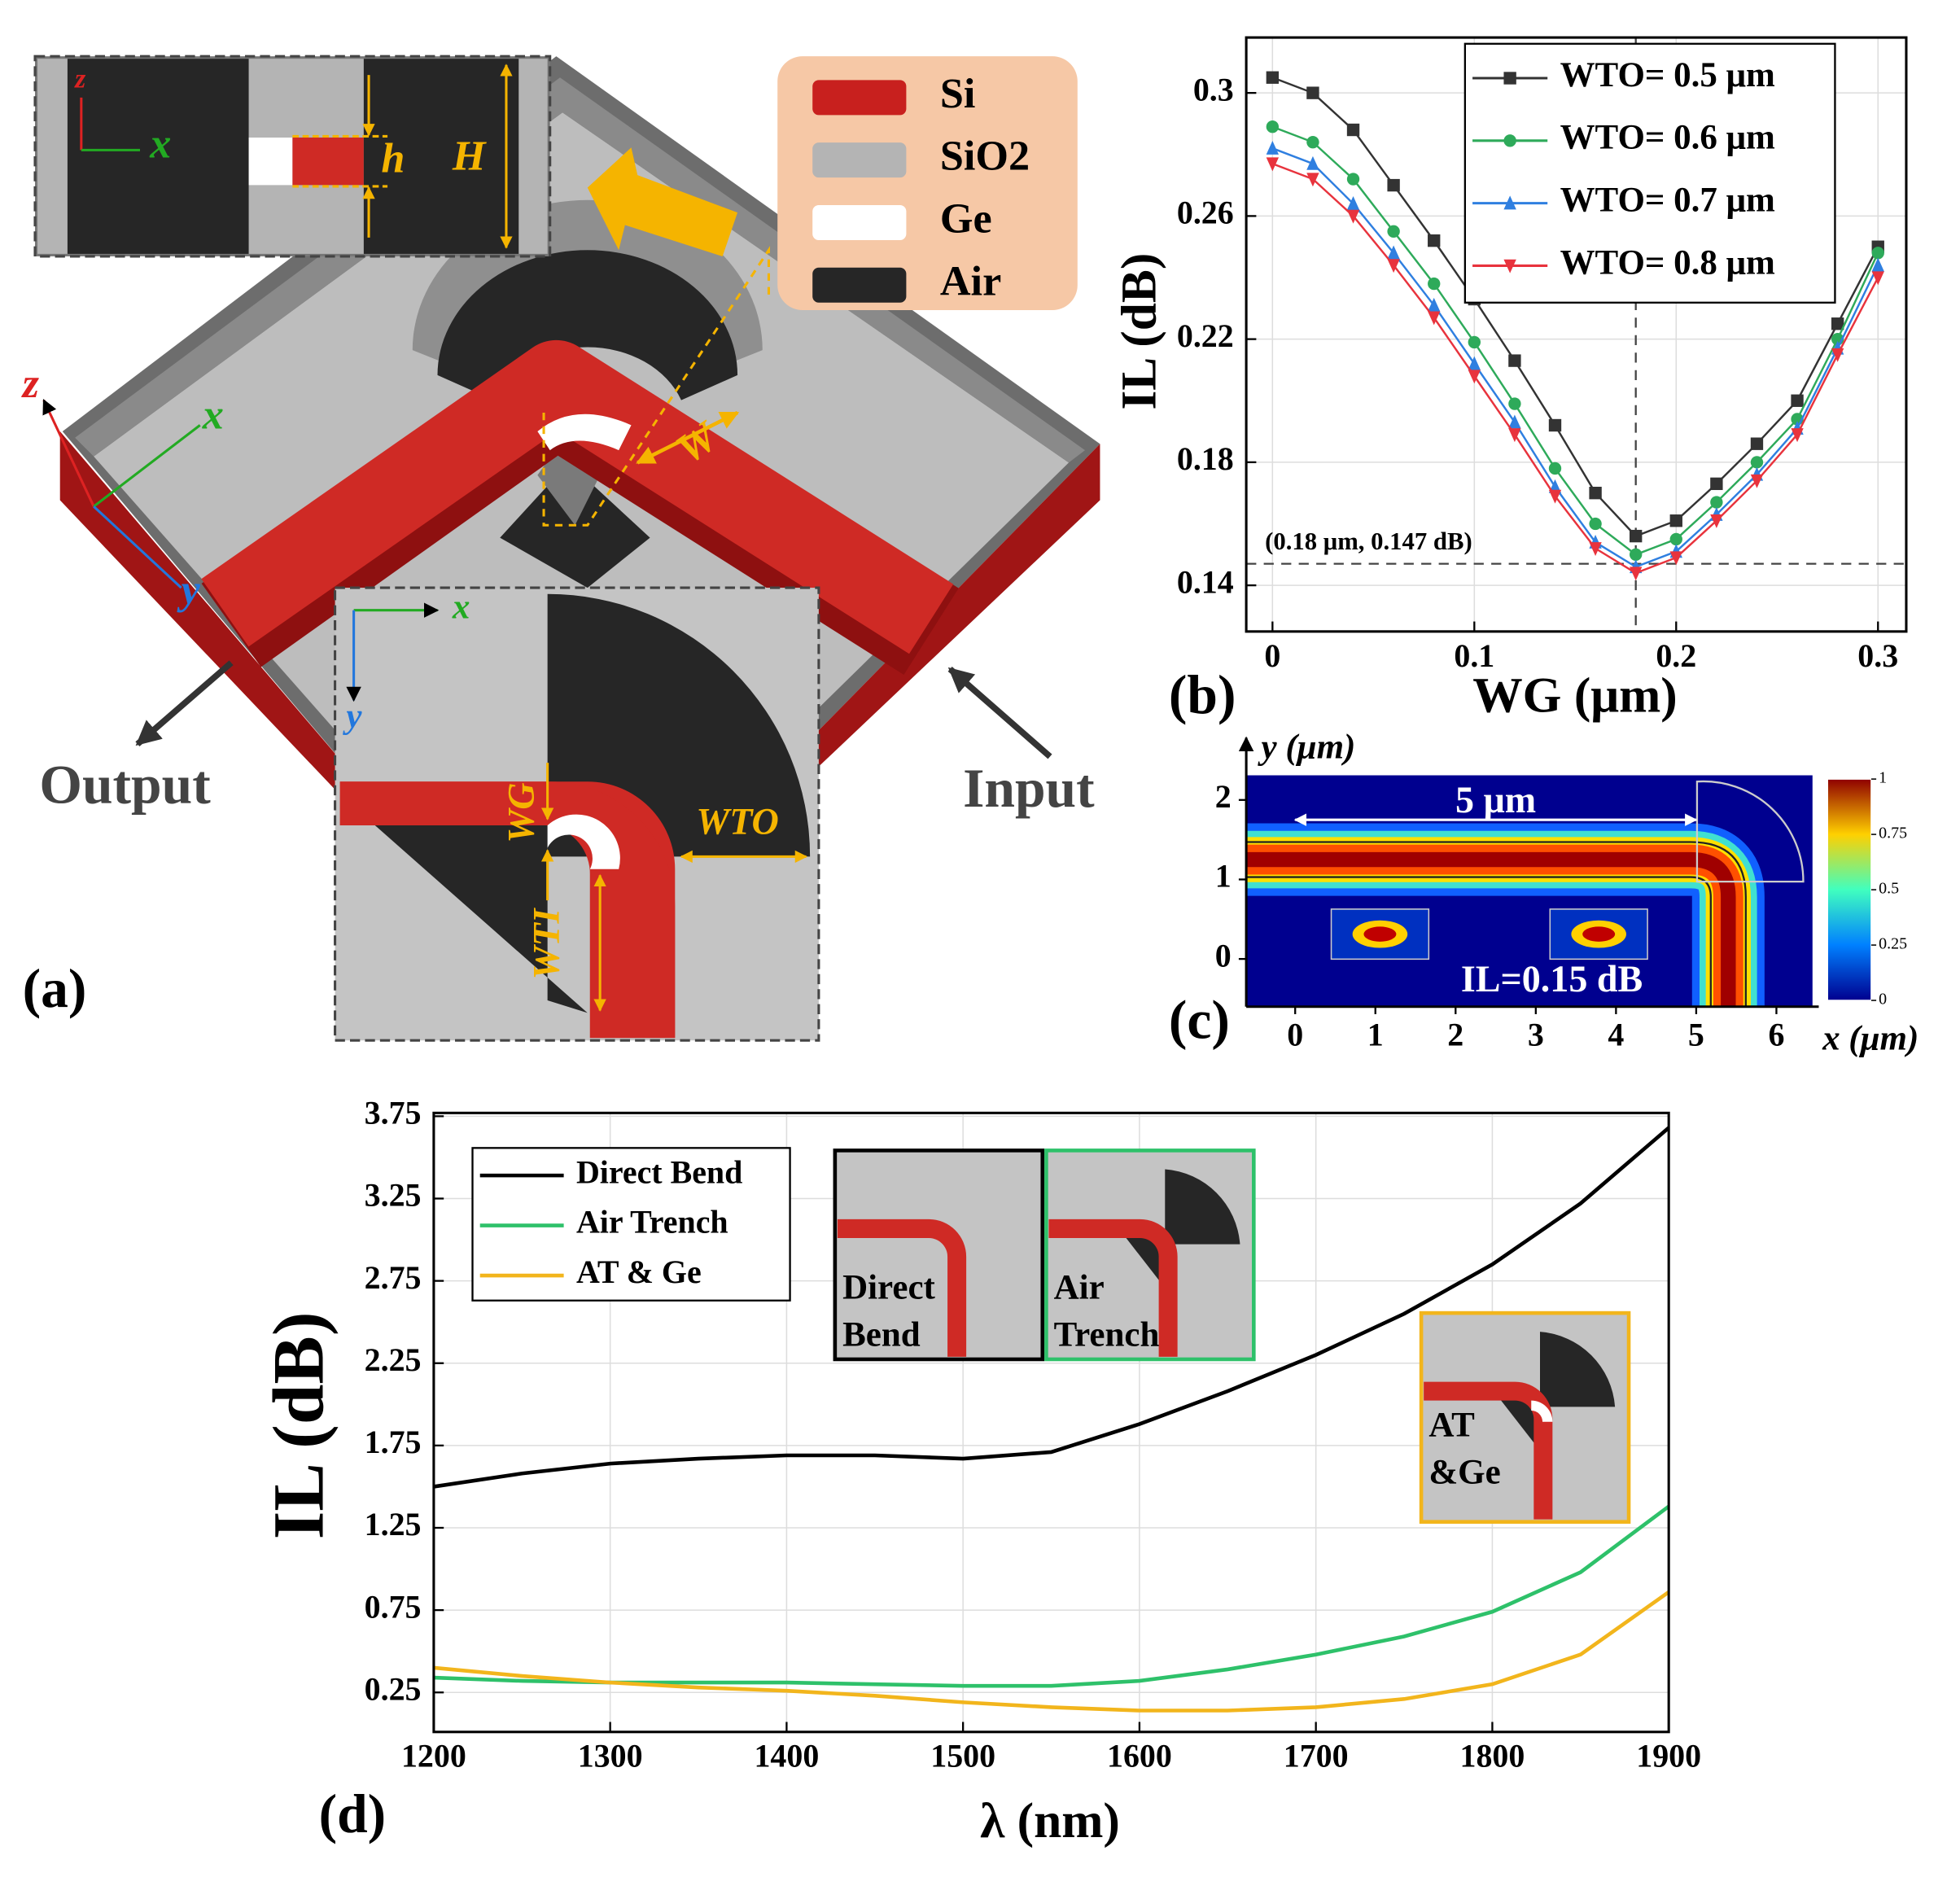  I want to click on colorbar-tick-label: 0.75, so click(1893, 834).